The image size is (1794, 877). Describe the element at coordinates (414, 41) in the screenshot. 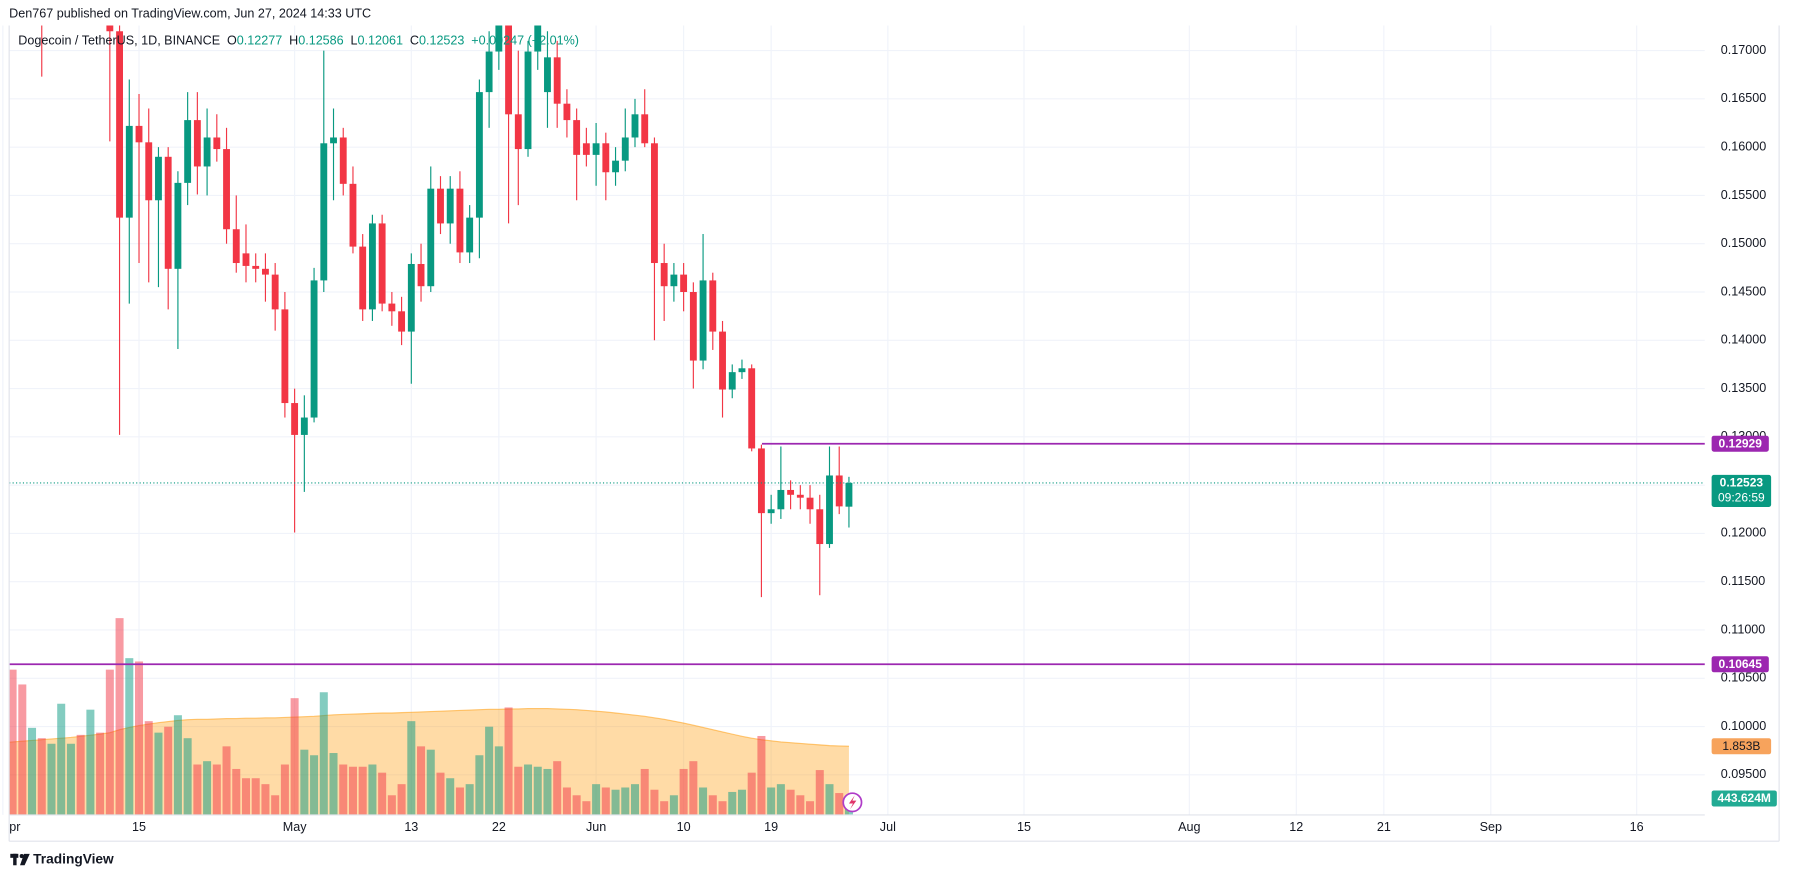

I see `legend-letter: C` at that location.